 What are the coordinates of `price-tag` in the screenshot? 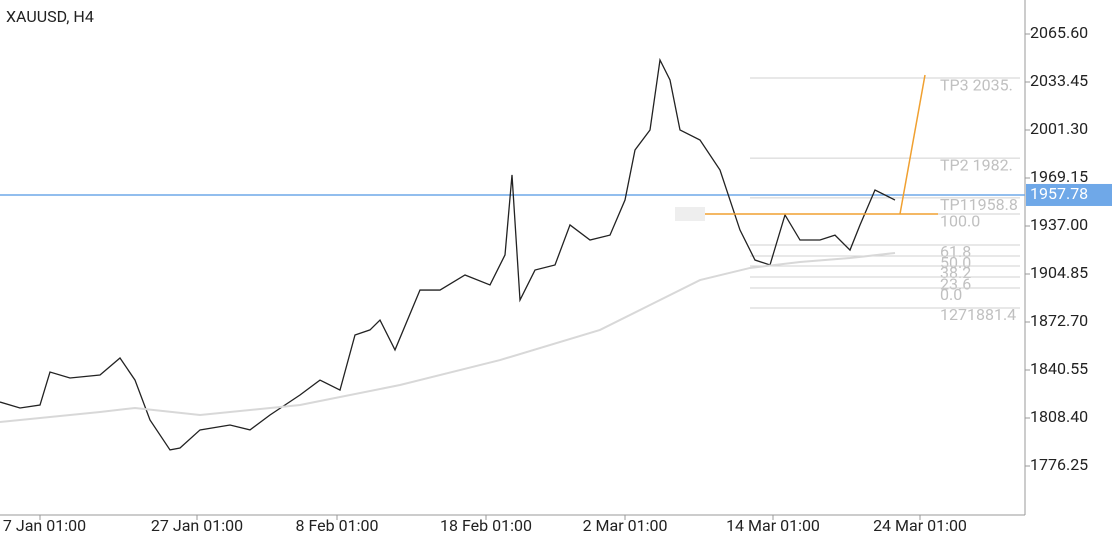 It's located at (1069, 194).